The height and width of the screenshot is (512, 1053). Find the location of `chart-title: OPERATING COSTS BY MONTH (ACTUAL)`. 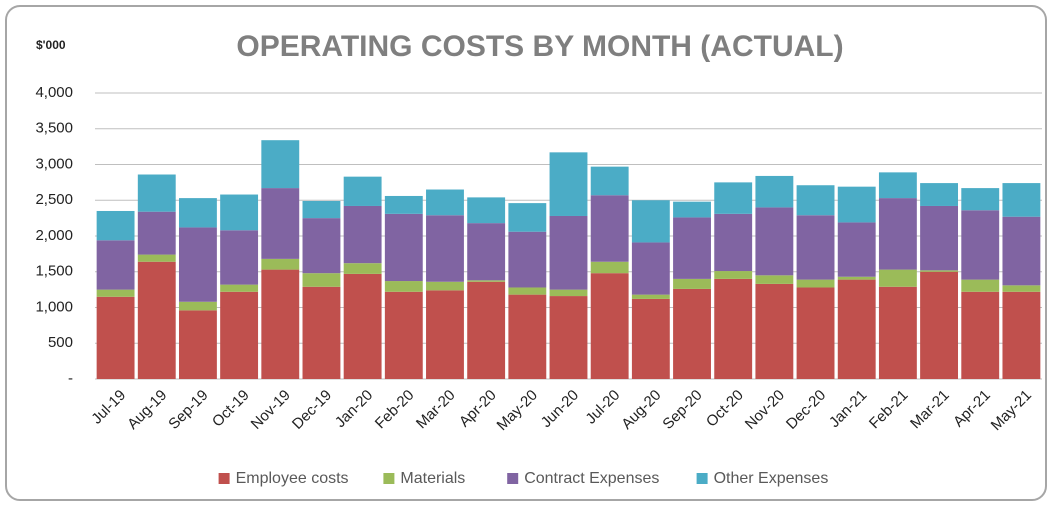

chart-title: OPERATING COSTS BY MONTH (ACTUAL) is located at coordinates (539, 46).